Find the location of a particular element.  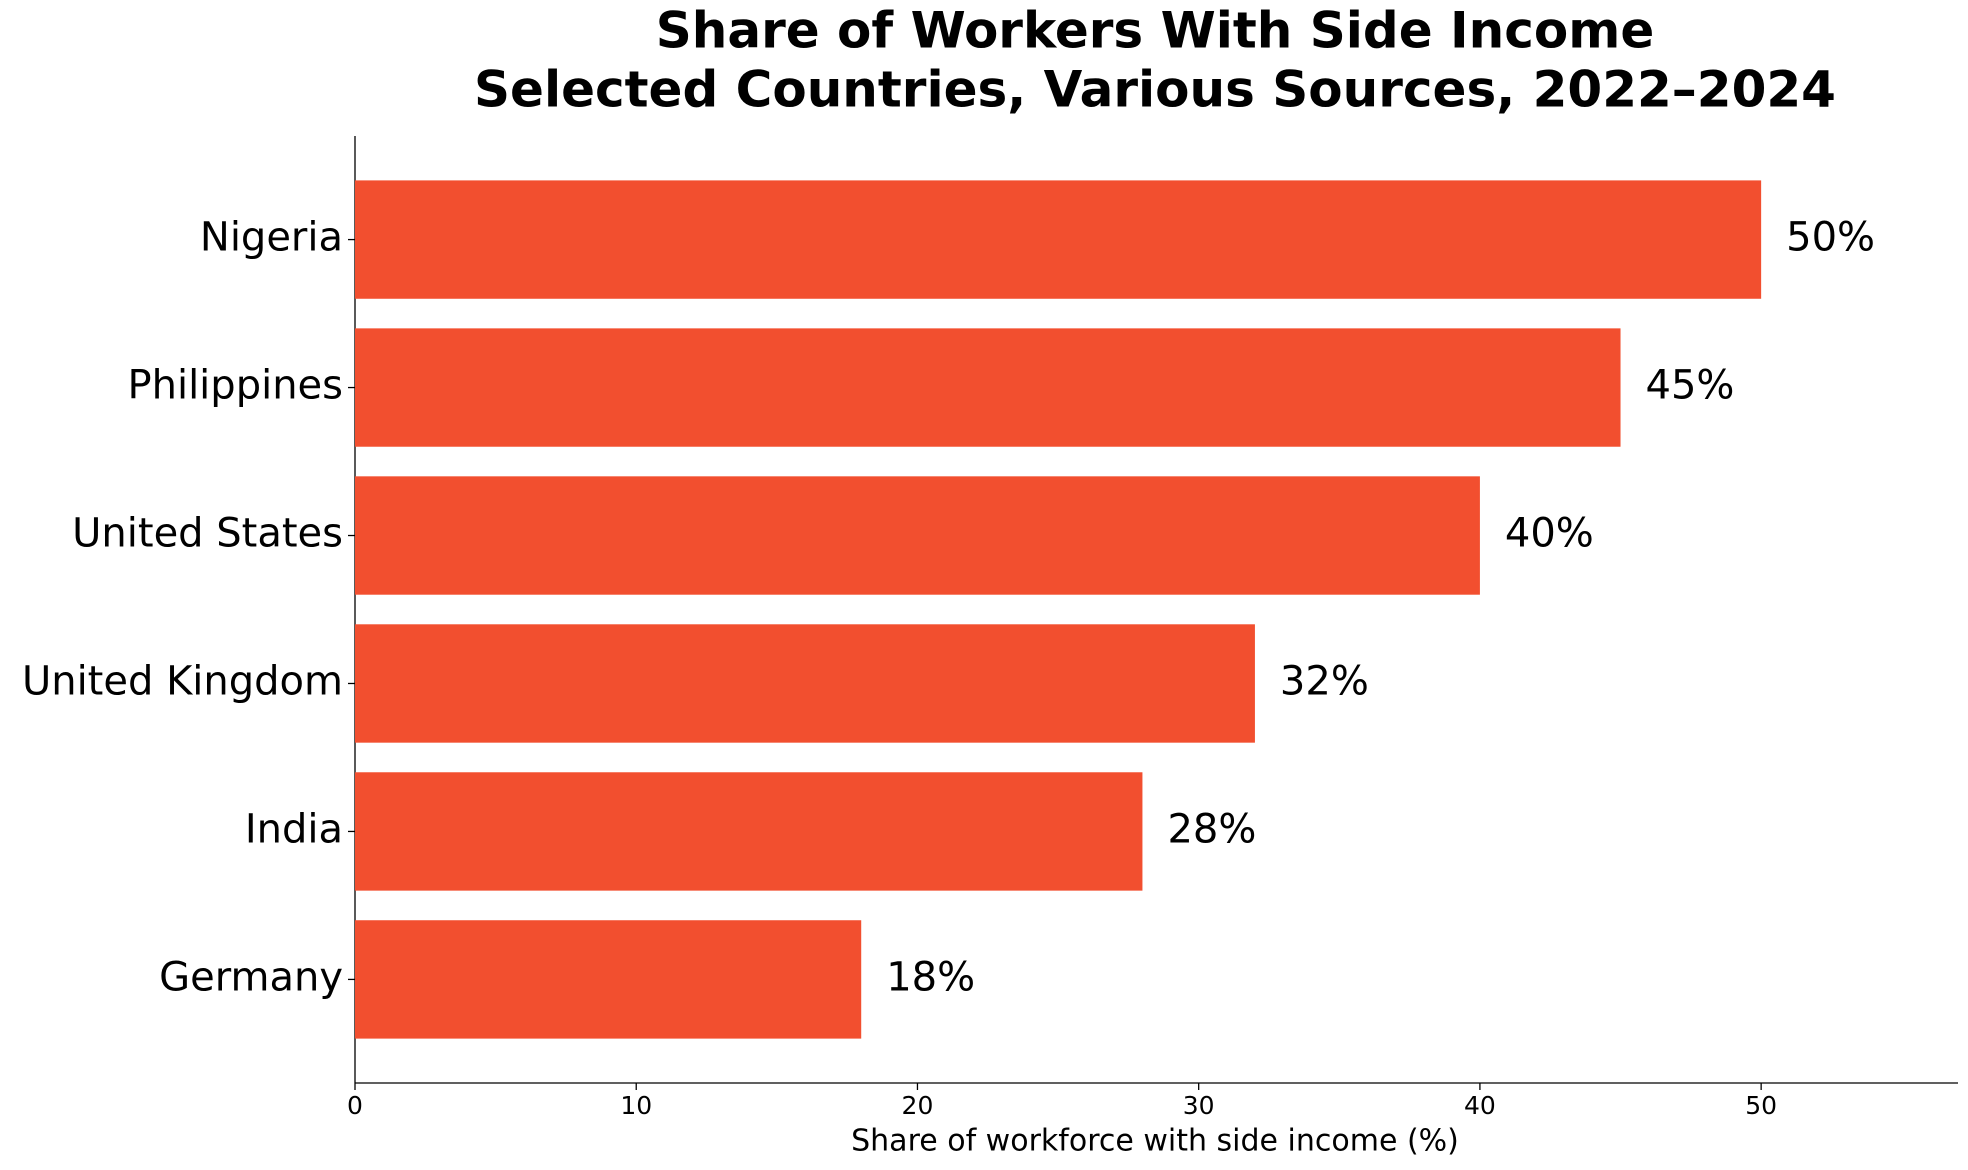

y-tick-label: Germany is located at coordinates (251, 977).